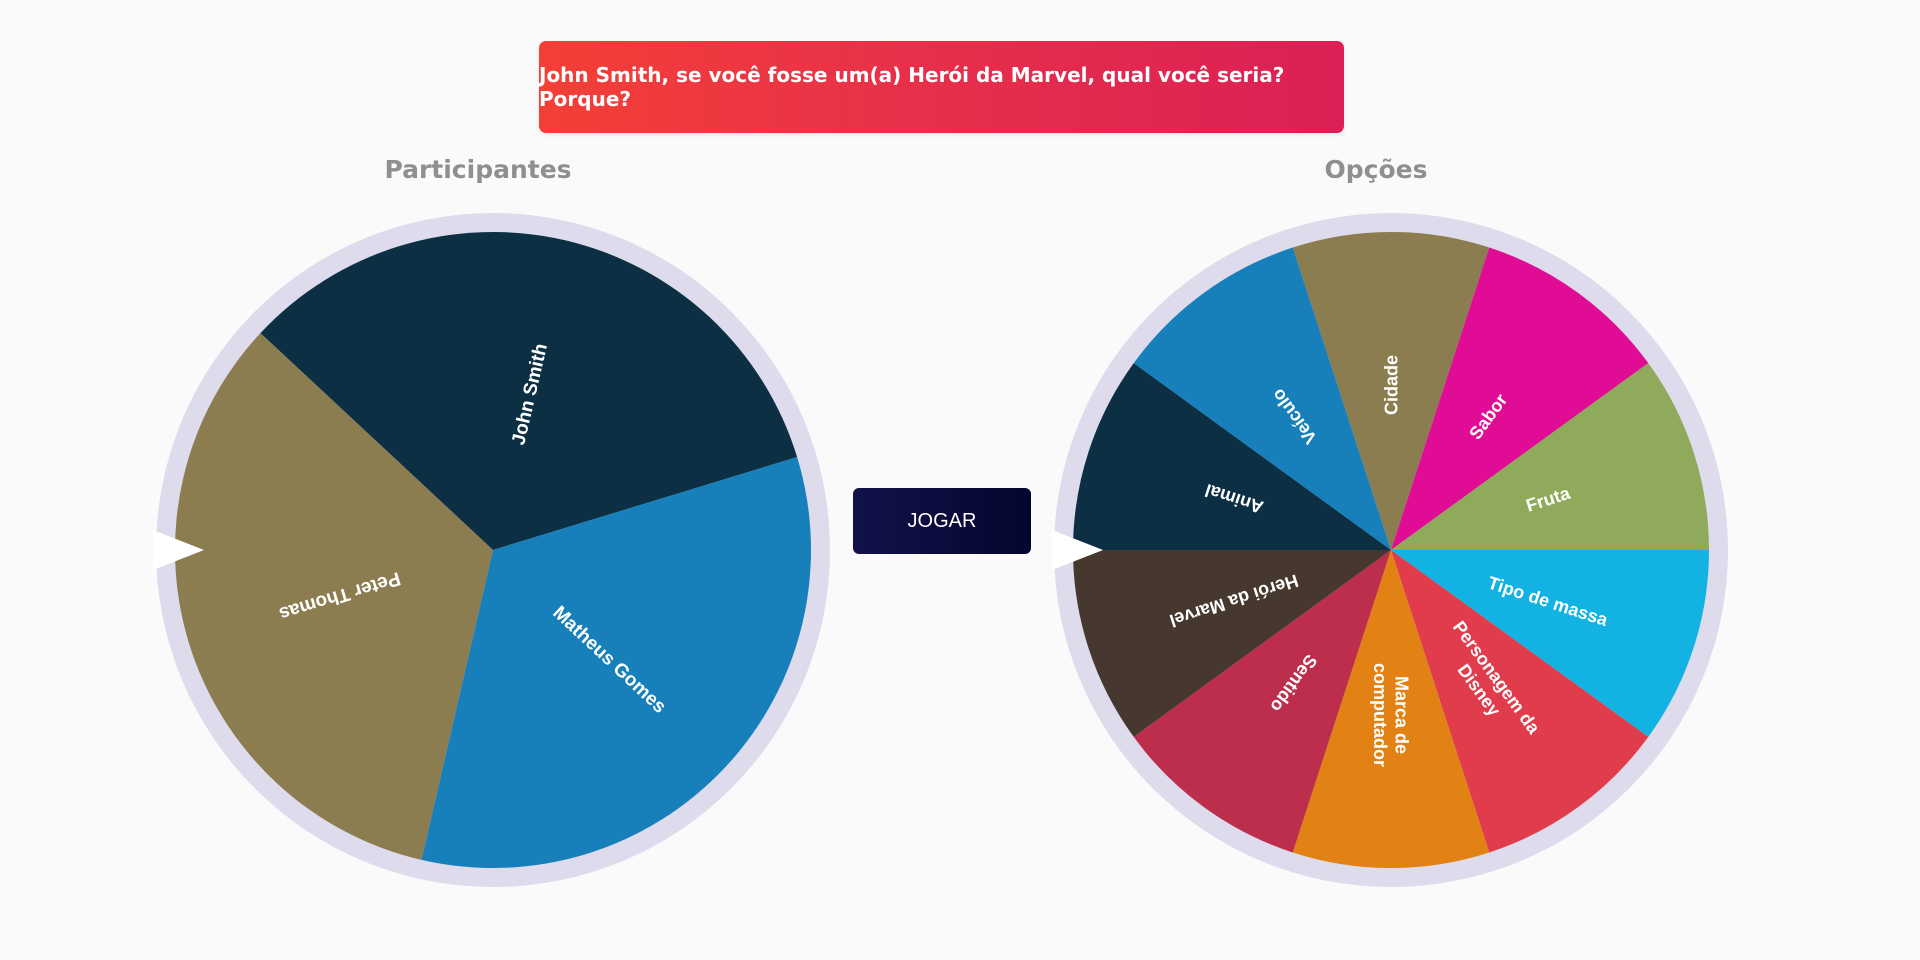 This screenshot has width=1920, height=960. I want to click on play-button: JOGAR, so click(942, 521).